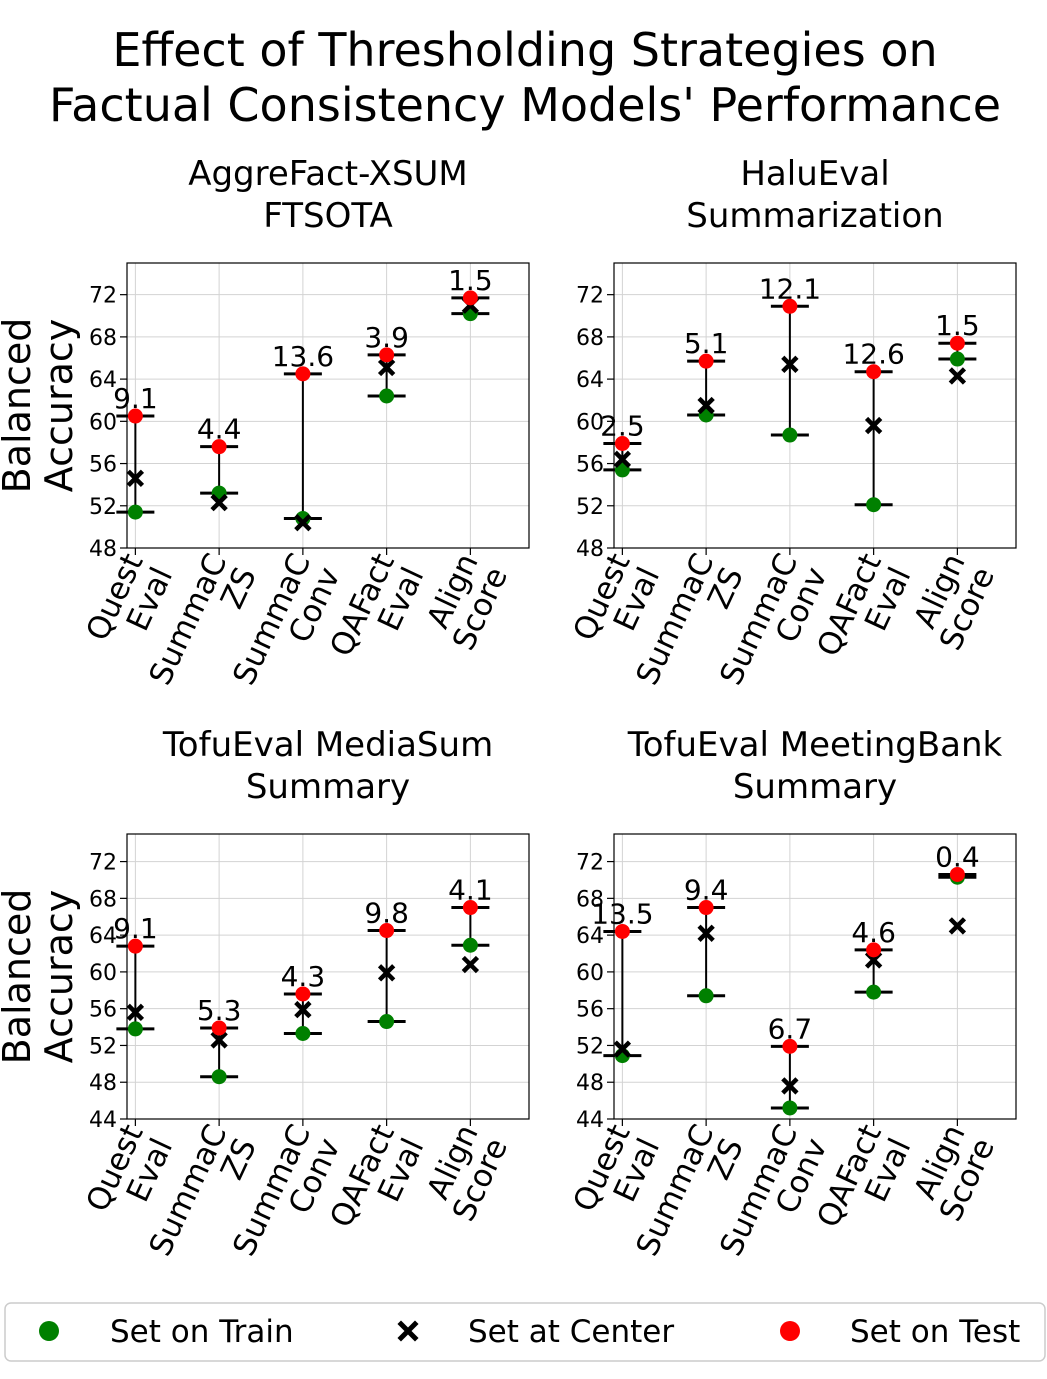  What do you see at coordinates (103, 1120) in the screenshot?
I see `y-tick-label: 44` at bounding box center [103, 1120].